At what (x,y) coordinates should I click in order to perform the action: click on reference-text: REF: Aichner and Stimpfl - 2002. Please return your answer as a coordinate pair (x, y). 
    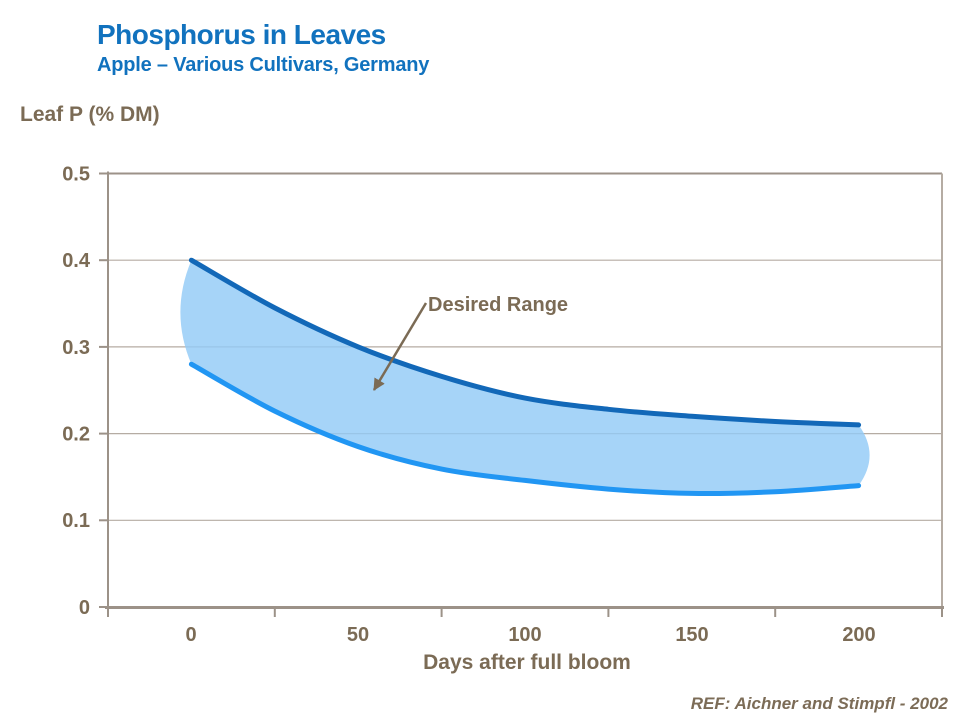
    Looking at the image, I should click on (820, 703).